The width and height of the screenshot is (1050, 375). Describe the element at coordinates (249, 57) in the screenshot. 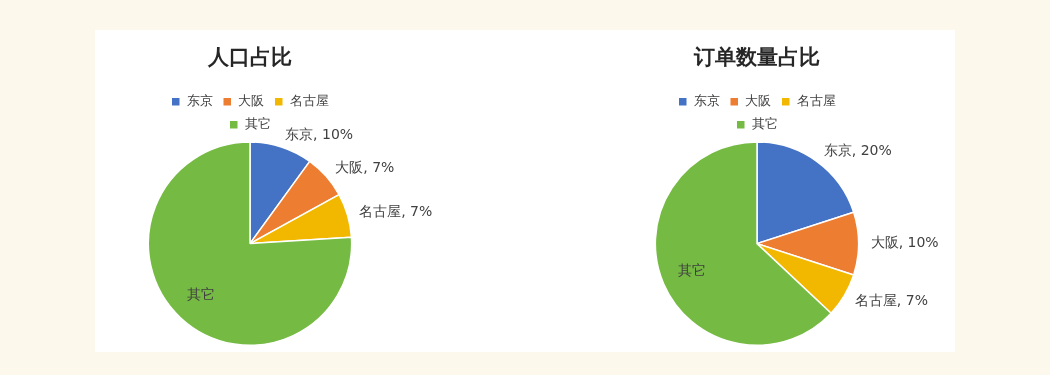

I see `chart-title: 人口占比` at that location.